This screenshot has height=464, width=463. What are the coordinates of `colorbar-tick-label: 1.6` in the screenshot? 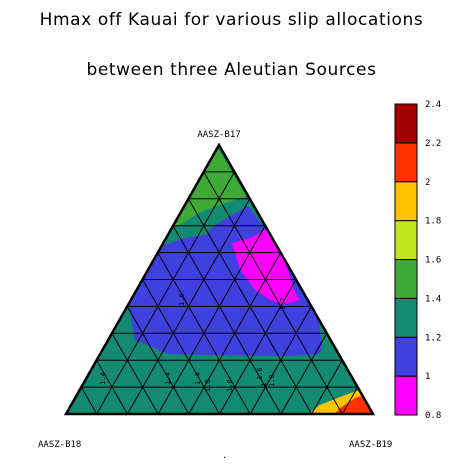 It's located at (433, 261).